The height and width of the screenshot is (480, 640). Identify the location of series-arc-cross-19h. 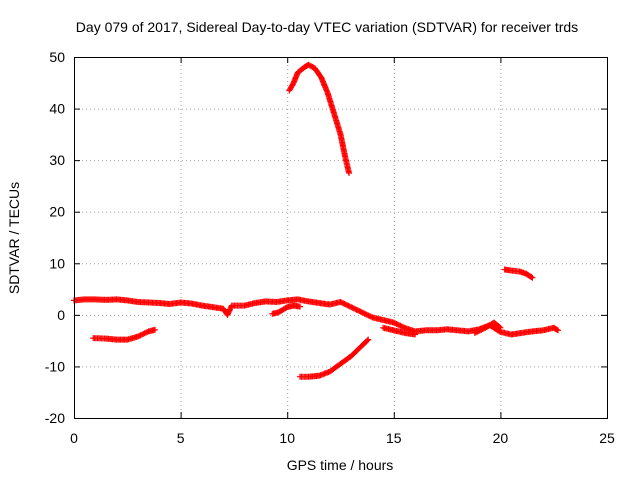
(487, 327).